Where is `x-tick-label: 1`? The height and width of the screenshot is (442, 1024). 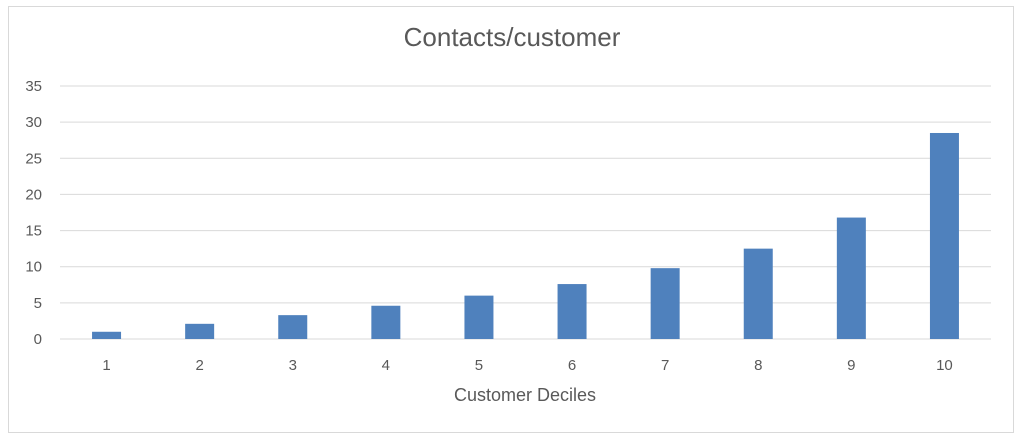
x-tick-label: 1 is located at coordinates (106, 365).